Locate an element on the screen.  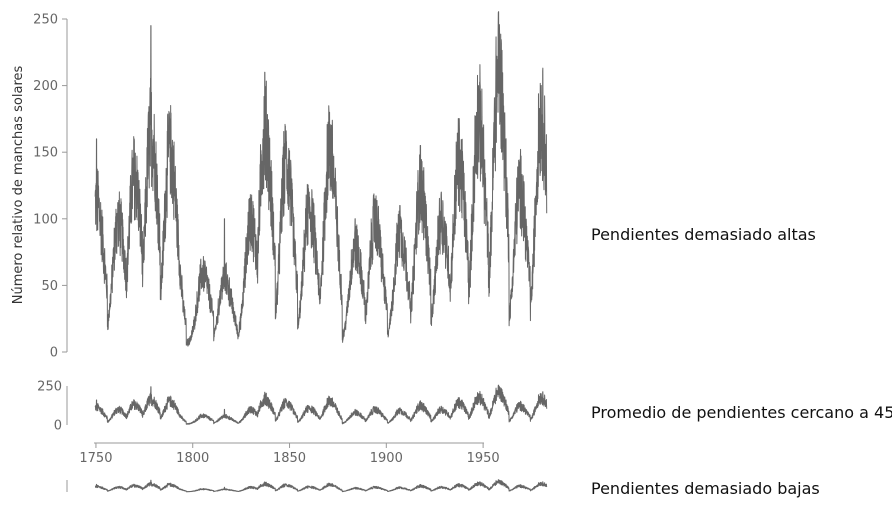
panel-label-tall: Pendientes demasiado altas is located at coordinates (703, 234).